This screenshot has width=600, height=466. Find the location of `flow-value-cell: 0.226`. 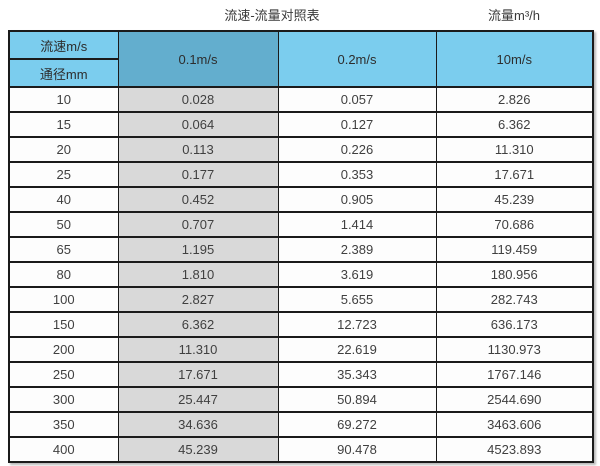

flow-value-cell: 0.226 is located at coordinates (357, 149).